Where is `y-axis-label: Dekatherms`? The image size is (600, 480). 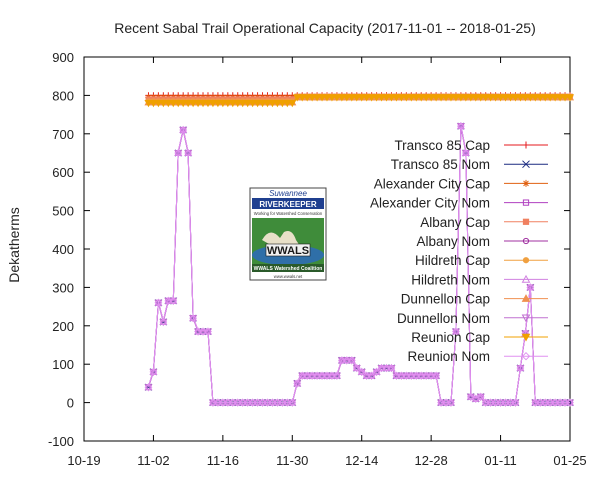
y-axis-label: Dekatherms is located at coordinates (14, 244).